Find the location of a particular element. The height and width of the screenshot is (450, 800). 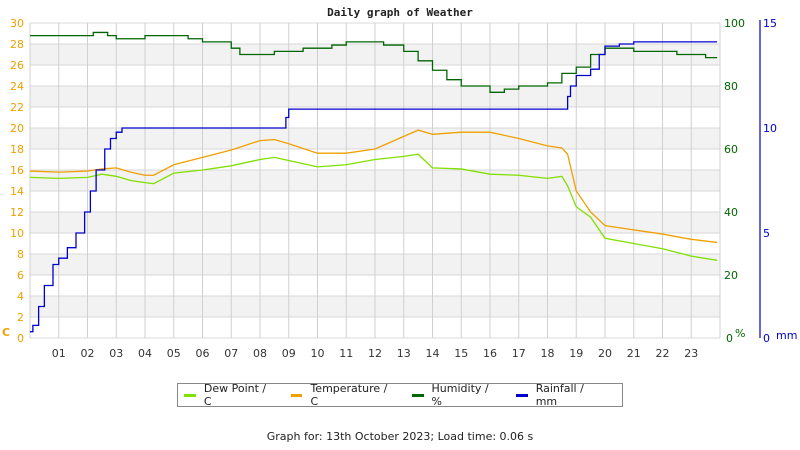

x-tick-label: 18 is located at coordinates (548, 353).